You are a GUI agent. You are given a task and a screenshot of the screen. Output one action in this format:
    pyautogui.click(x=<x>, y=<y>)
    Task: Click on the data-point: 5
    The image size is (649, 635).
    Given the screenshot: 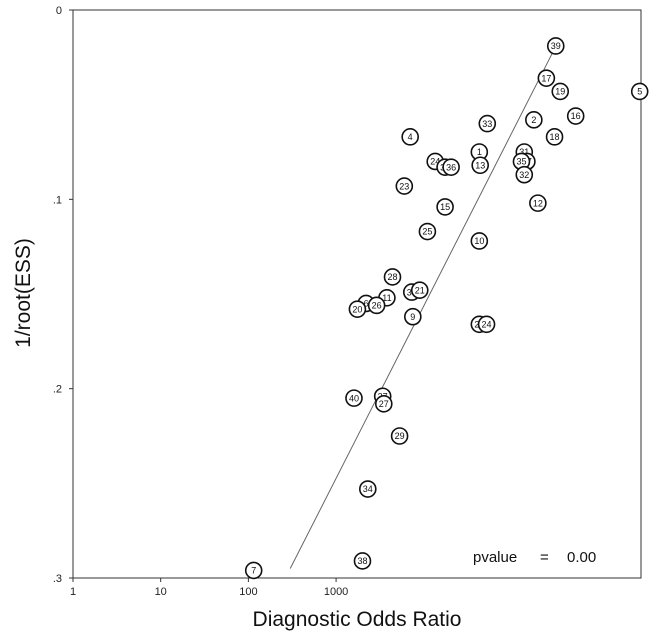 What is the action you would take?
    pyautogui.click(x=639, y=91)
    